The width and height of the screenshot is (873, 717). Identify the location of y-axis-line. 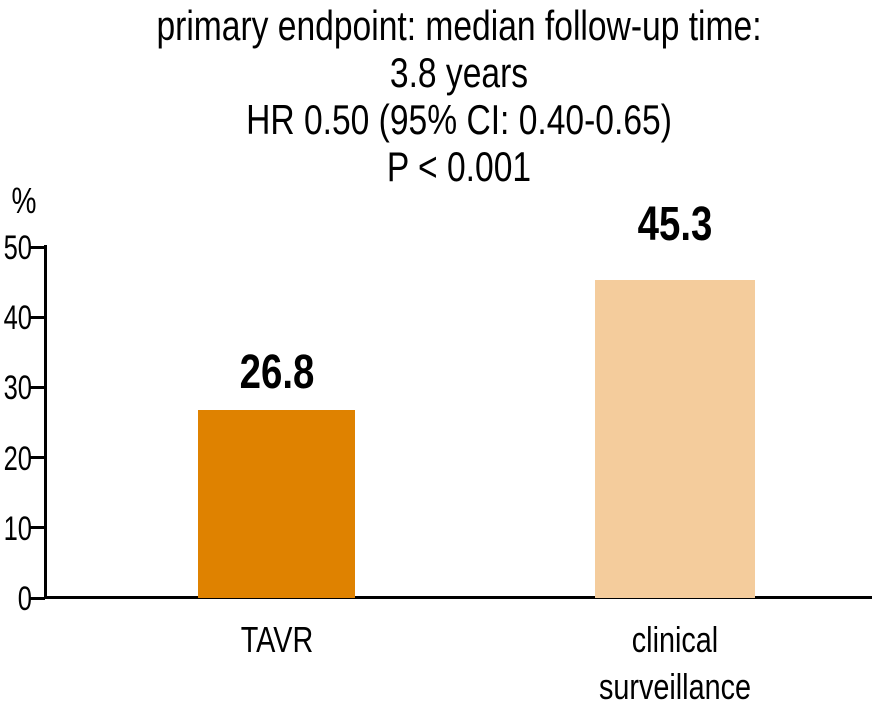
(45, 422).